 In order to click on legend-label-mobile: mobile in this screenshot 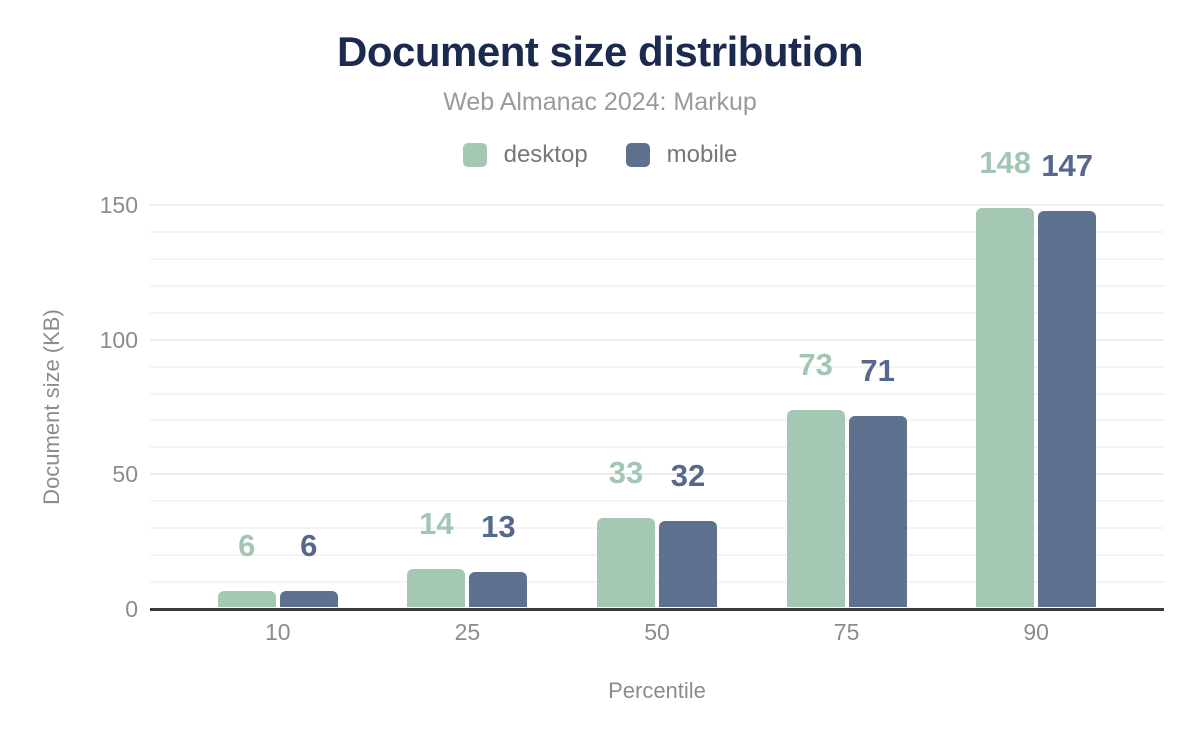, I will do `click(702, 154)`.